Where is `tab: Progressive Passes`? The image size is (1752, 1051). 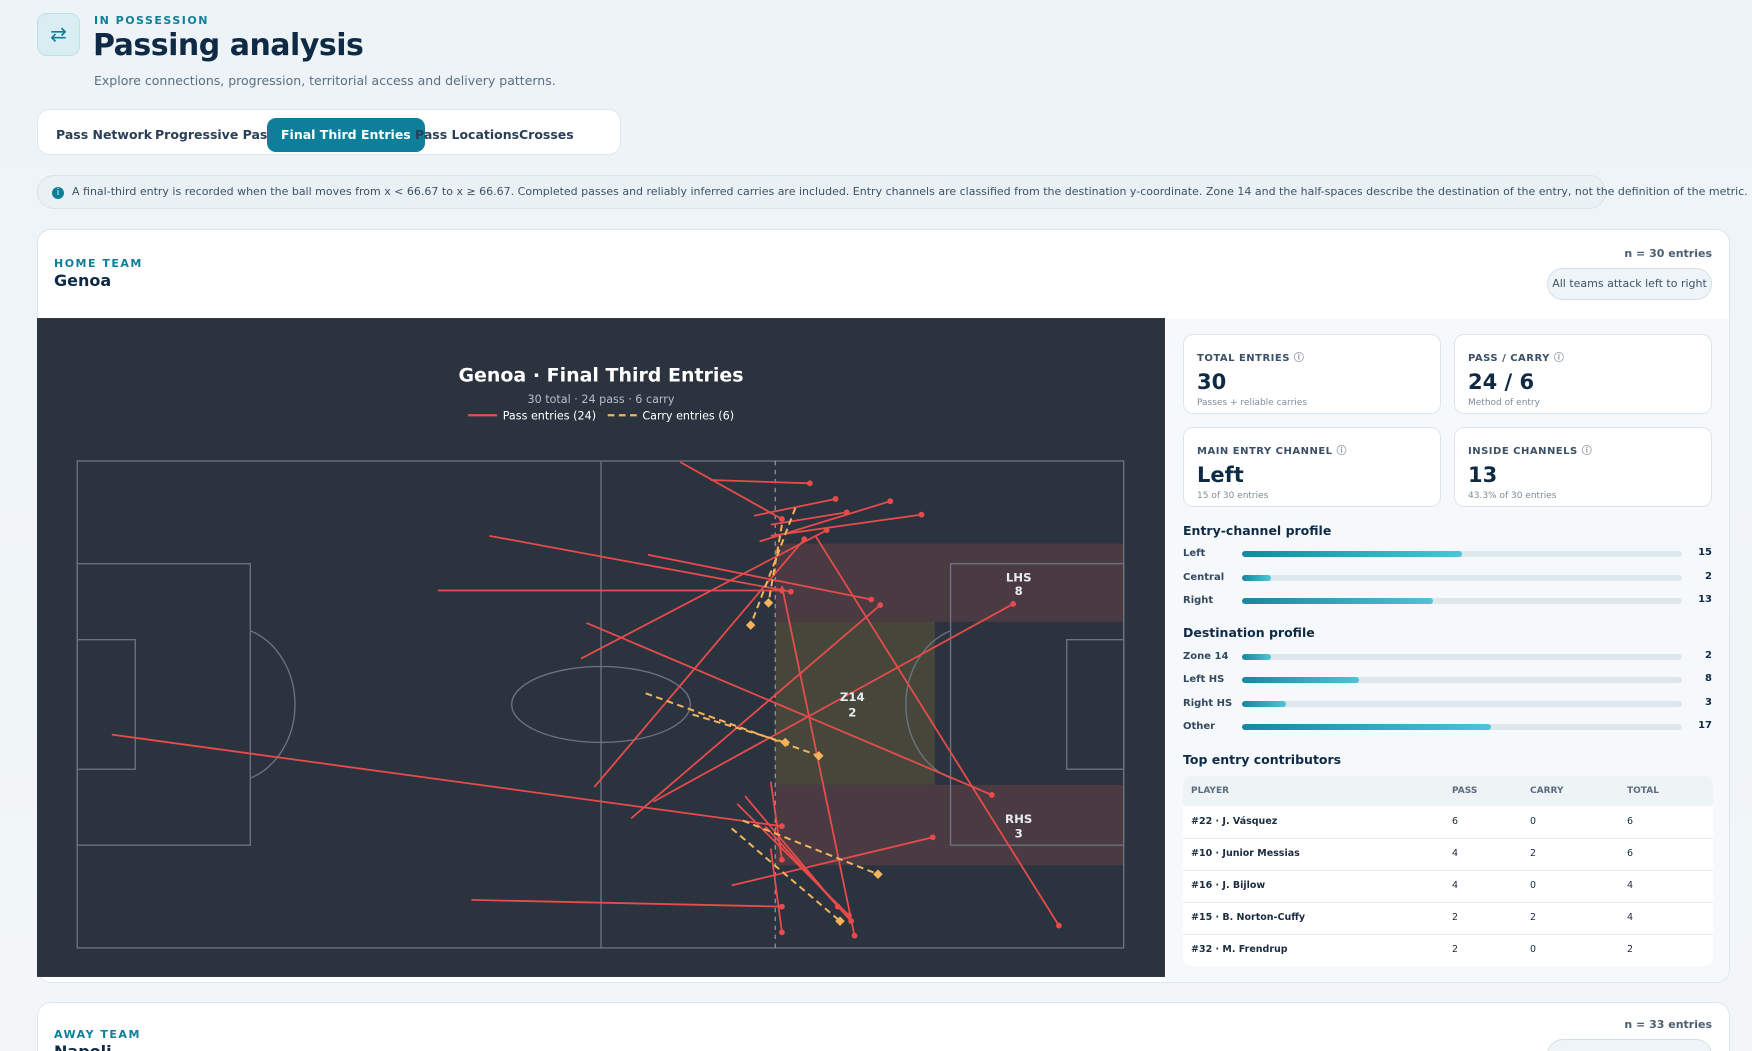
tab: Progressive Passes is located at coordinates (223, 134).